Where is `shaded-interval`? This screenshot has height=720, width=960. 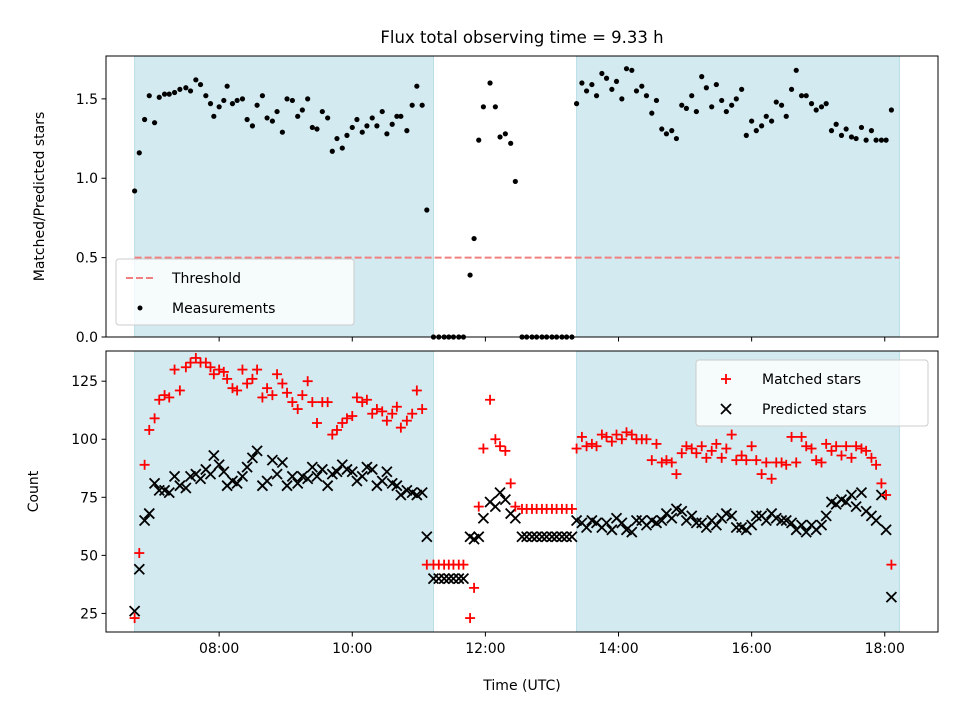 shaded-interval is located at coordinates (738, 196).